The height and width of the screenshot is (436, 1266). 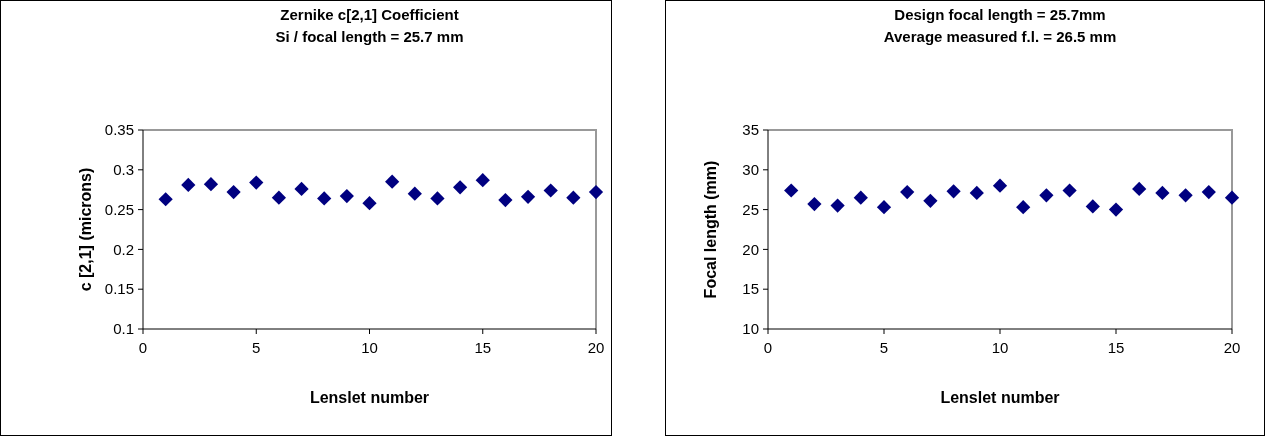 What do you see at coordinates (750, 209) in the screenshot?
I see `y-tick-label: 25` at bounding box center [750, 209].